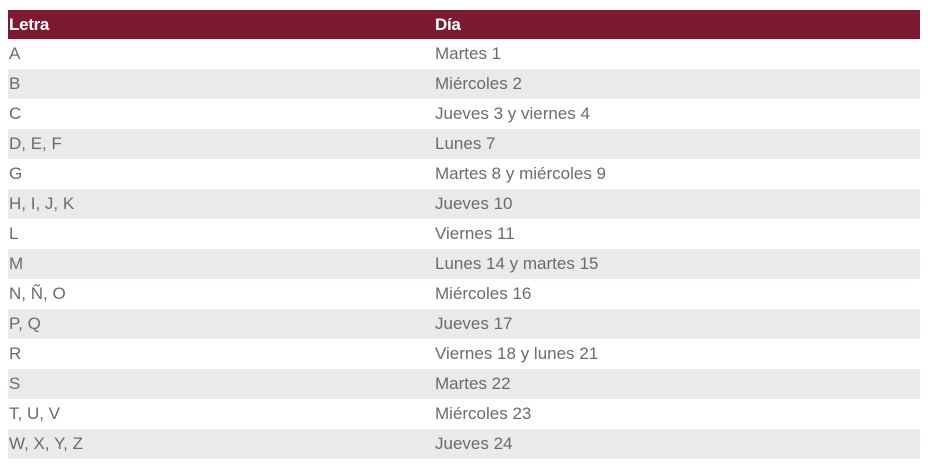 The height and width of the screenshot is (468, 936). Describe the element at coordinates (677, 264) in the screenshot. I see `cell-dia: Lunes 14 y martes 15` at that location.